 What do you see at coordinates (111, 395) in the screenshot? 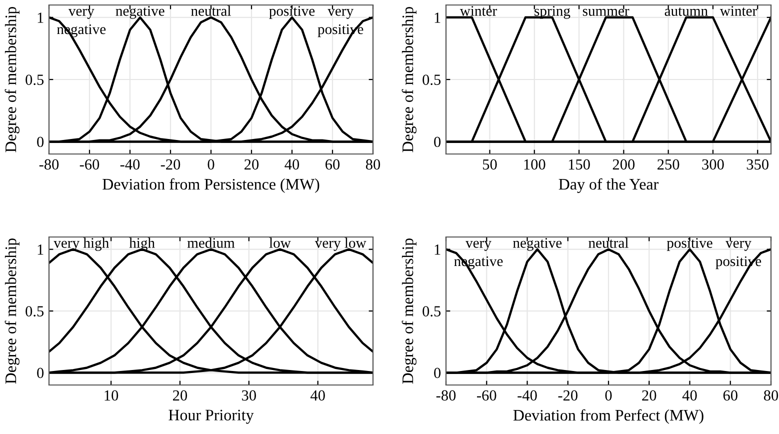
I see `x-tick-label: 10` at bounding box center [111, 395].